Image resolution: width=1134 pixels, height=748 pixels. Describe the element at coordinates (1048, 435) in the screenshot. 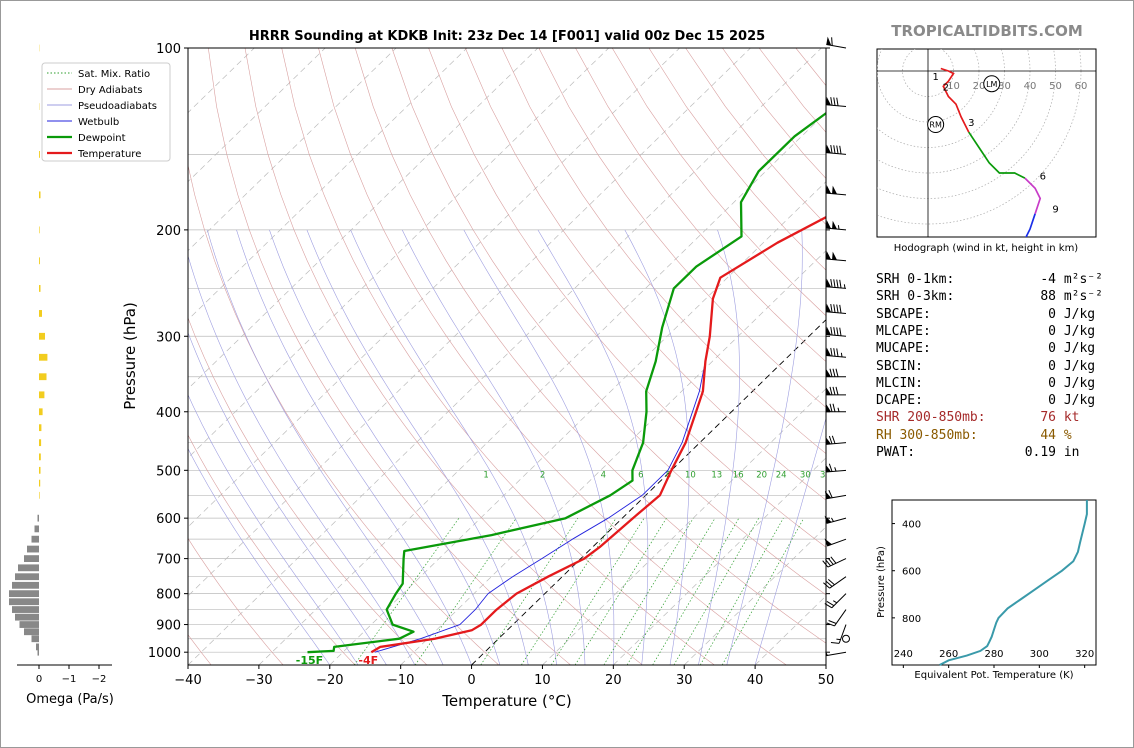

I see `index-value: 44` at that location.